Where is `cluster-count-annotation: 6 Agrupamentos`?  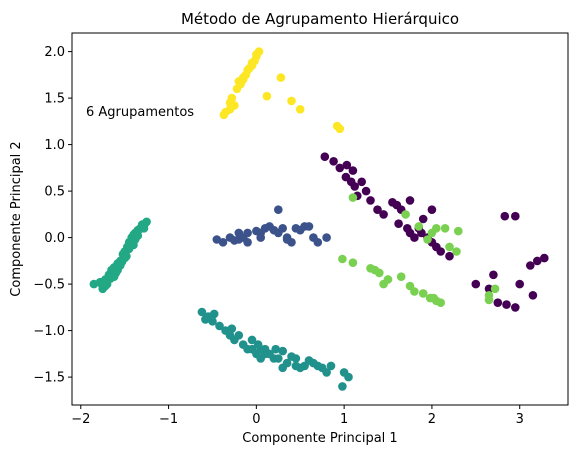 cluster-count-annotation: 6 Agrupamentos is located at coordinates (140, 112).